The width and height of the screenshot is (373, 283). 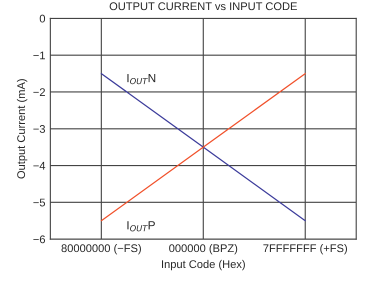 I want to click on x-tick-label: 000000 (BPZ), so click(x=203, y=249).